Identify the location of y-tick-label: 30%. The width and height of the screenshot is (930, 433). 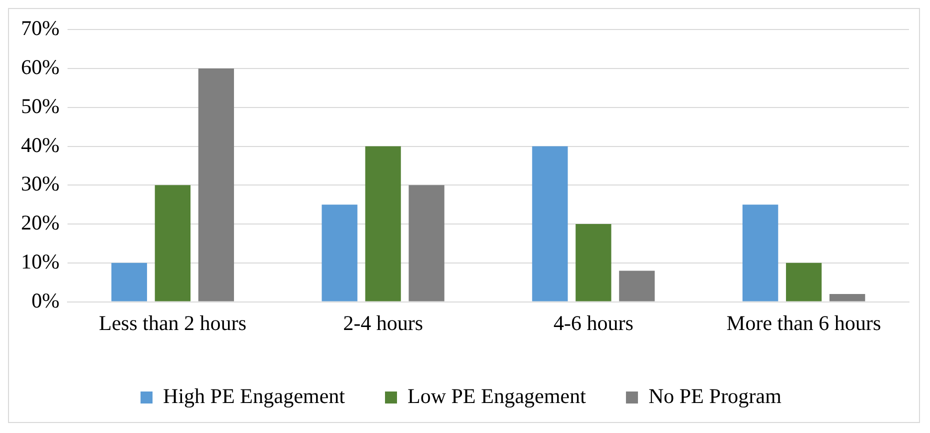
(40, 184).